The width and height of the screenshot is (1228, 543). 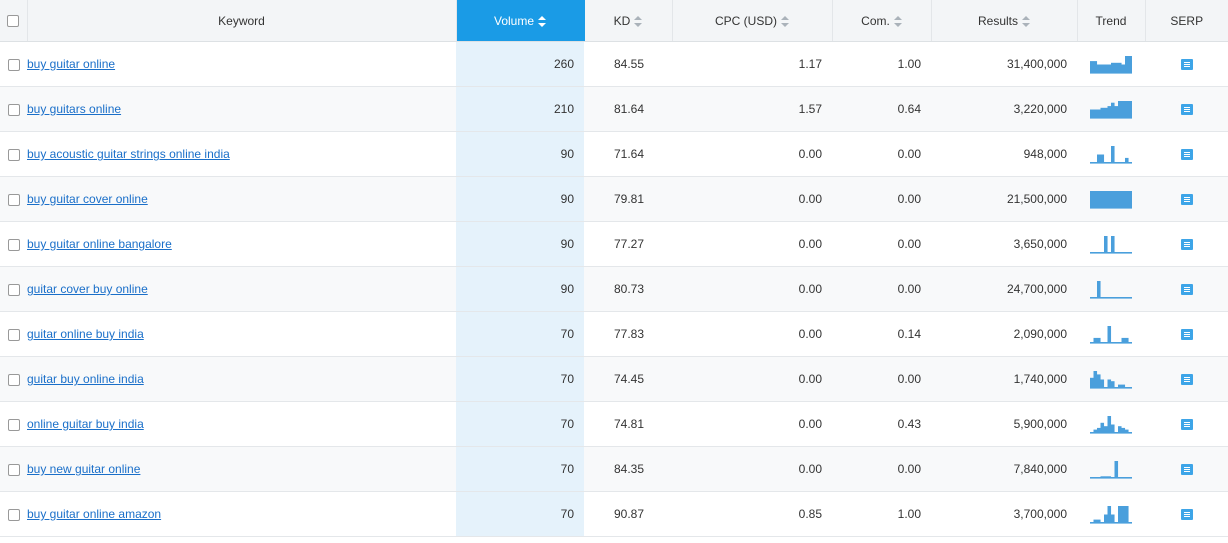 What do you see at coordinates (1004, 64) in the screenshot?
I see `results-cell: 31,400,000` at bounding box center [1004, 64].